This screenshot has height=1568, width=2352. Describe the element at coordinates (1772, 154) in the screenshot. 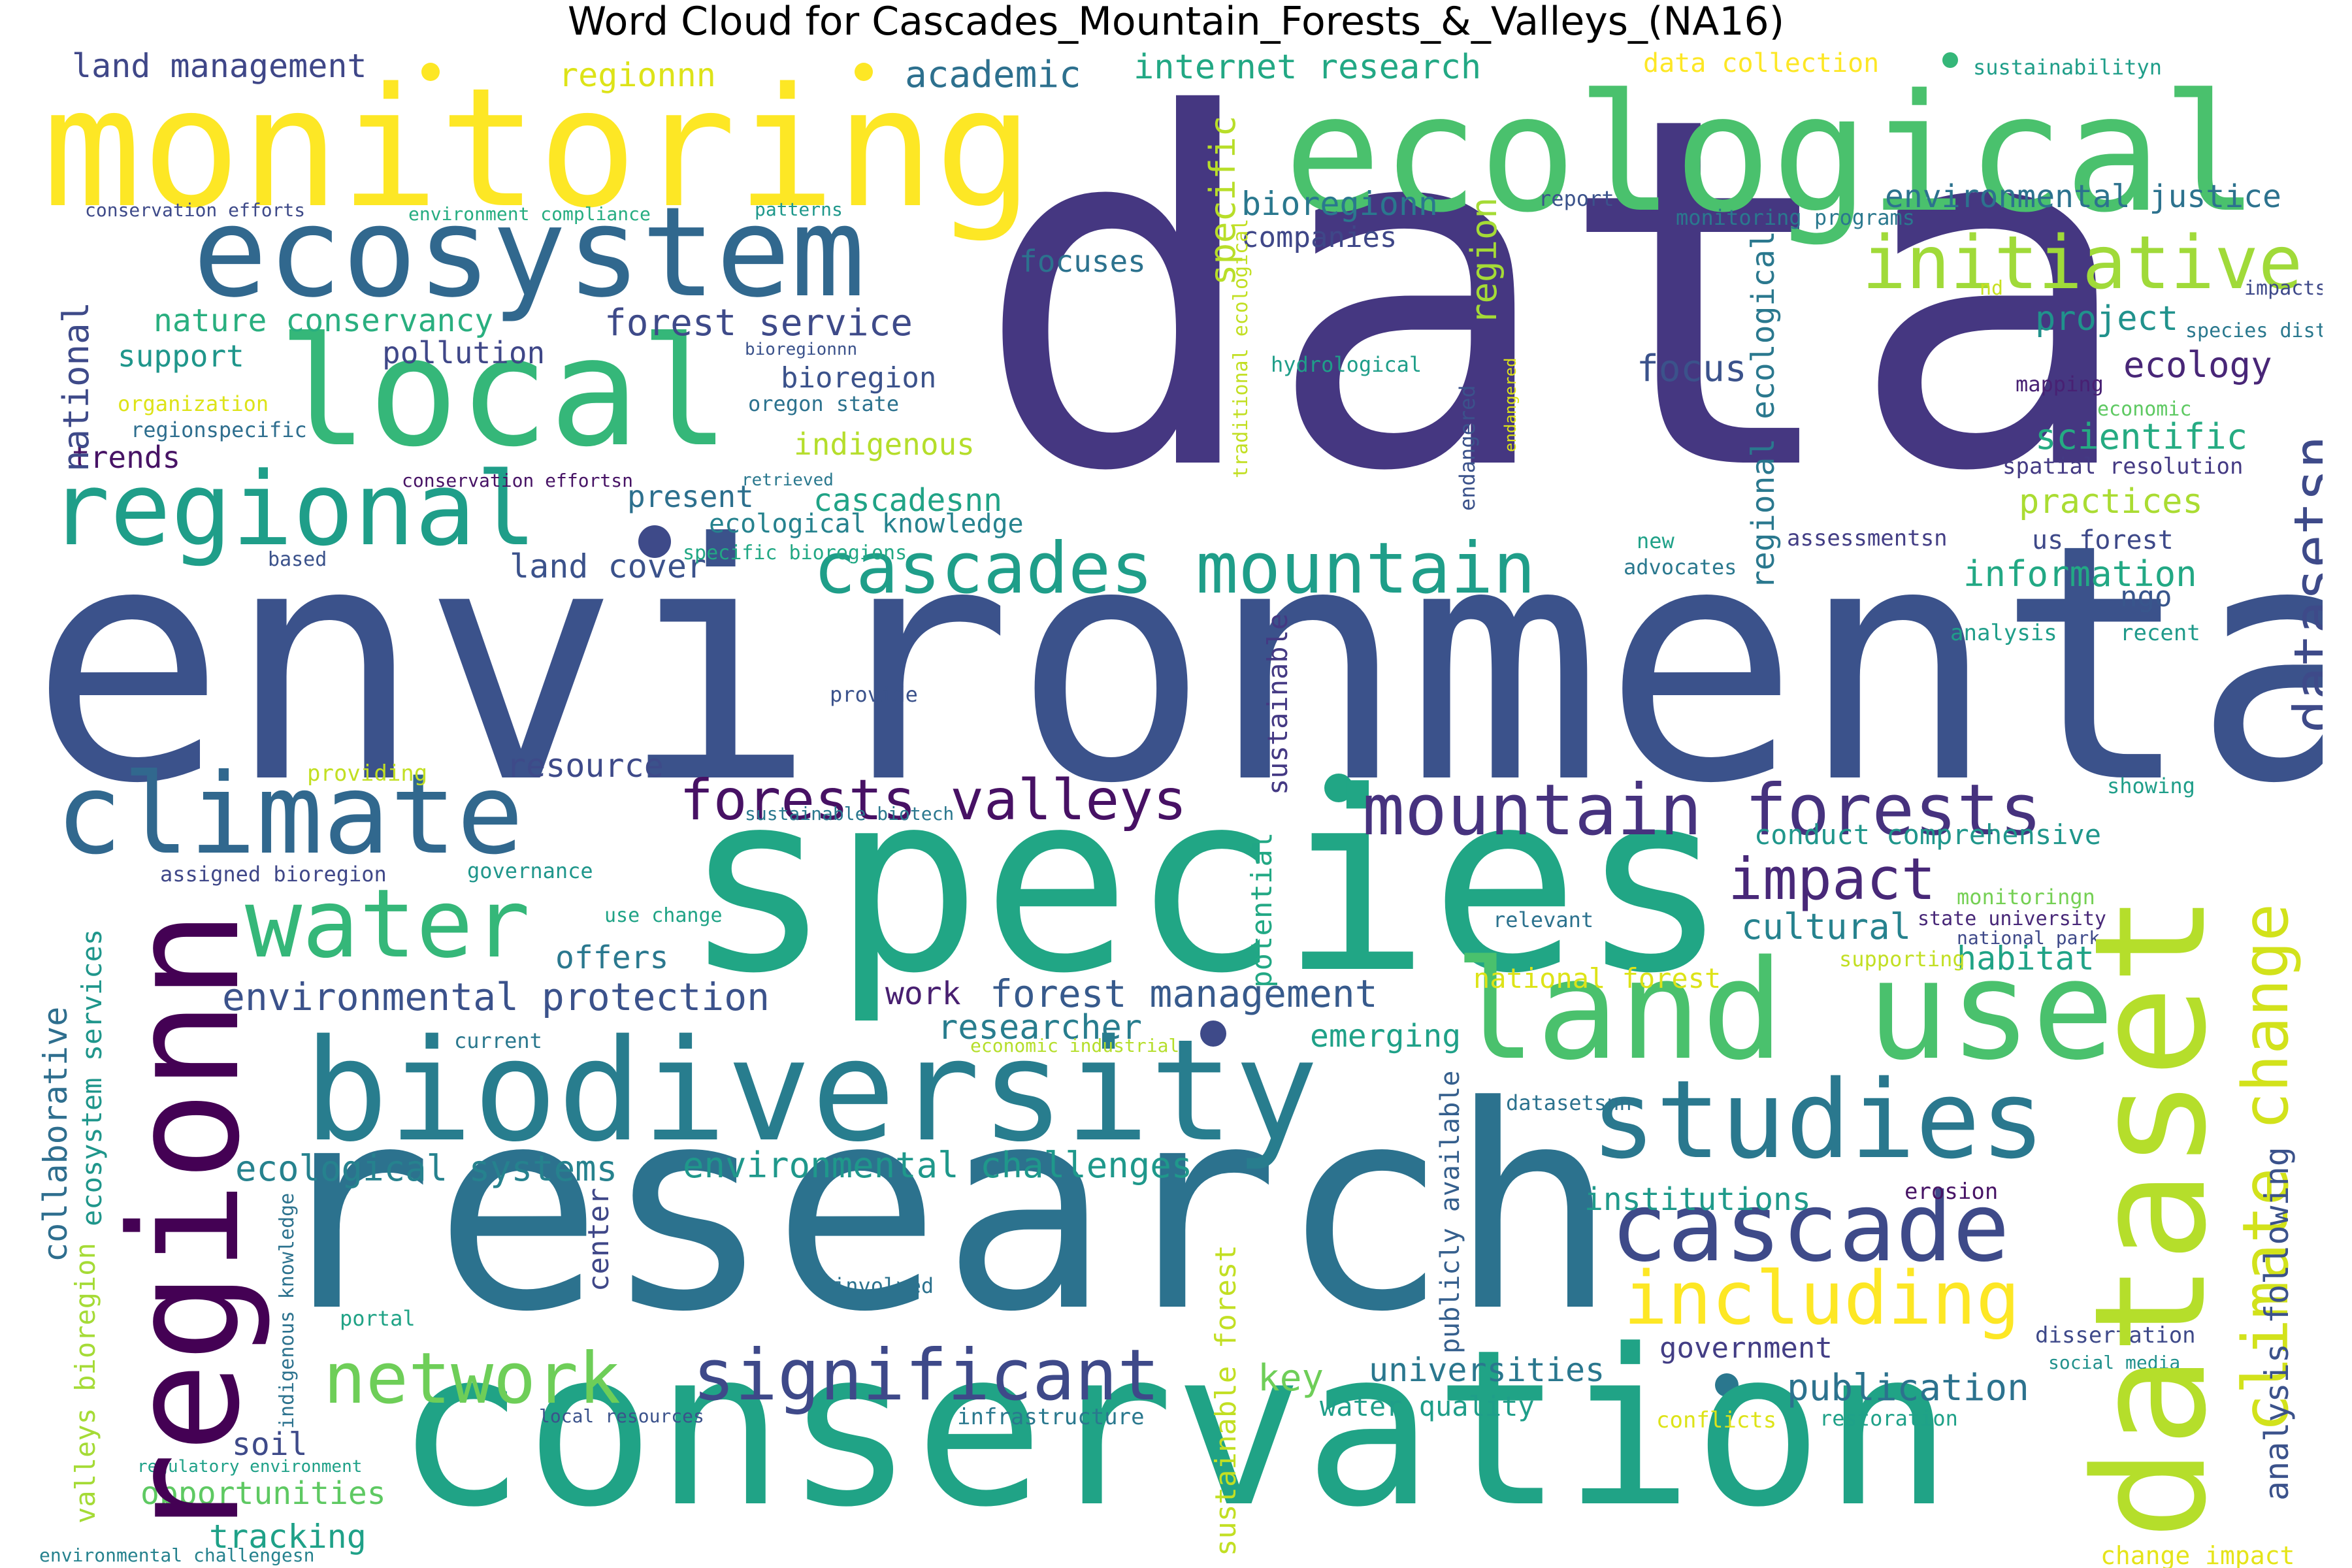

I see `word-ecological: ecological` at that location.